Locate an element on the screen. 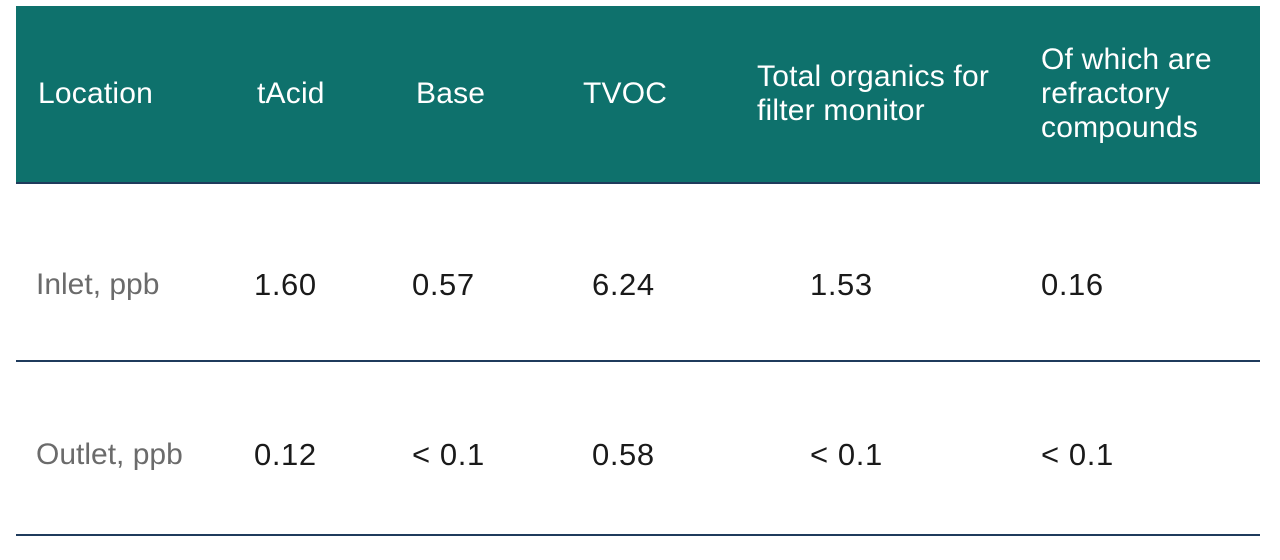  cell-base: 0.57 is located at coordinates (443, 284).